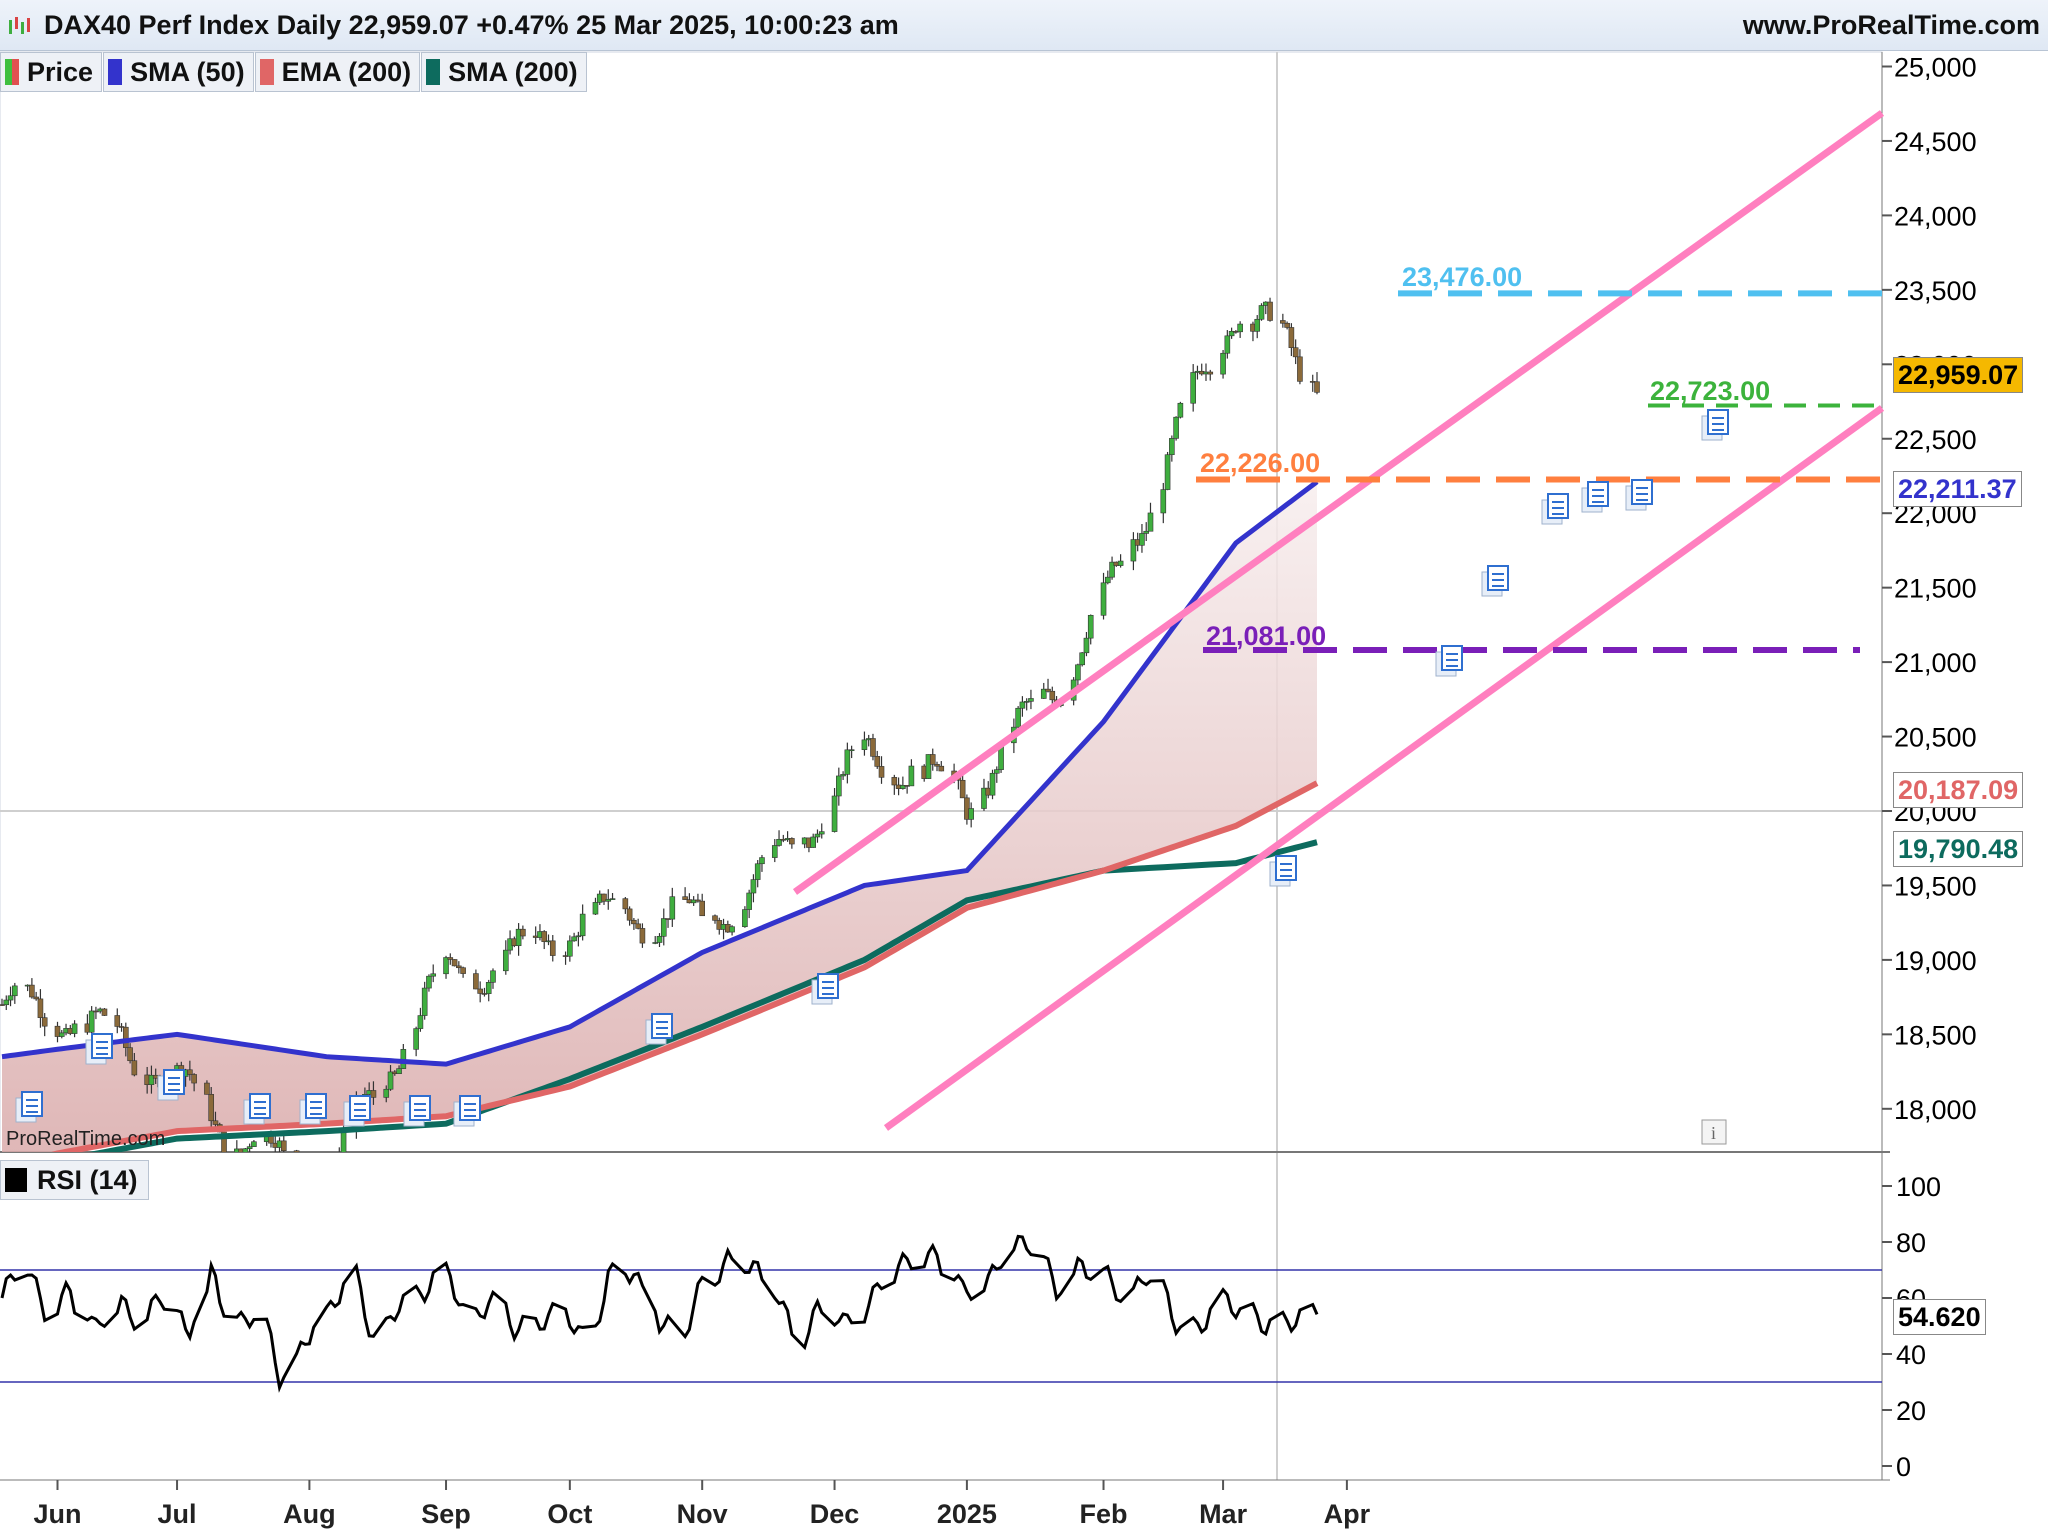 Image resolution: width=2048 pixels, height=1536 pixels. Describe the element at coordinates (1958, 375) in the screenshot. I see `last-price-tag: 22,959.07` at that location.